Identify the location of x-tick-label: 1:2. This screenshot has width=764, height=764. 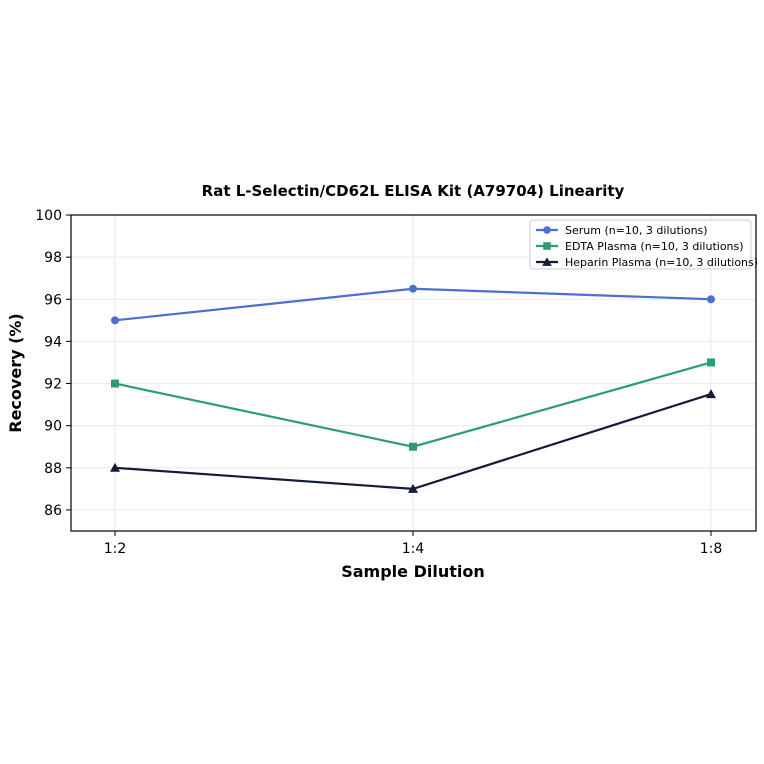
(115, 549).